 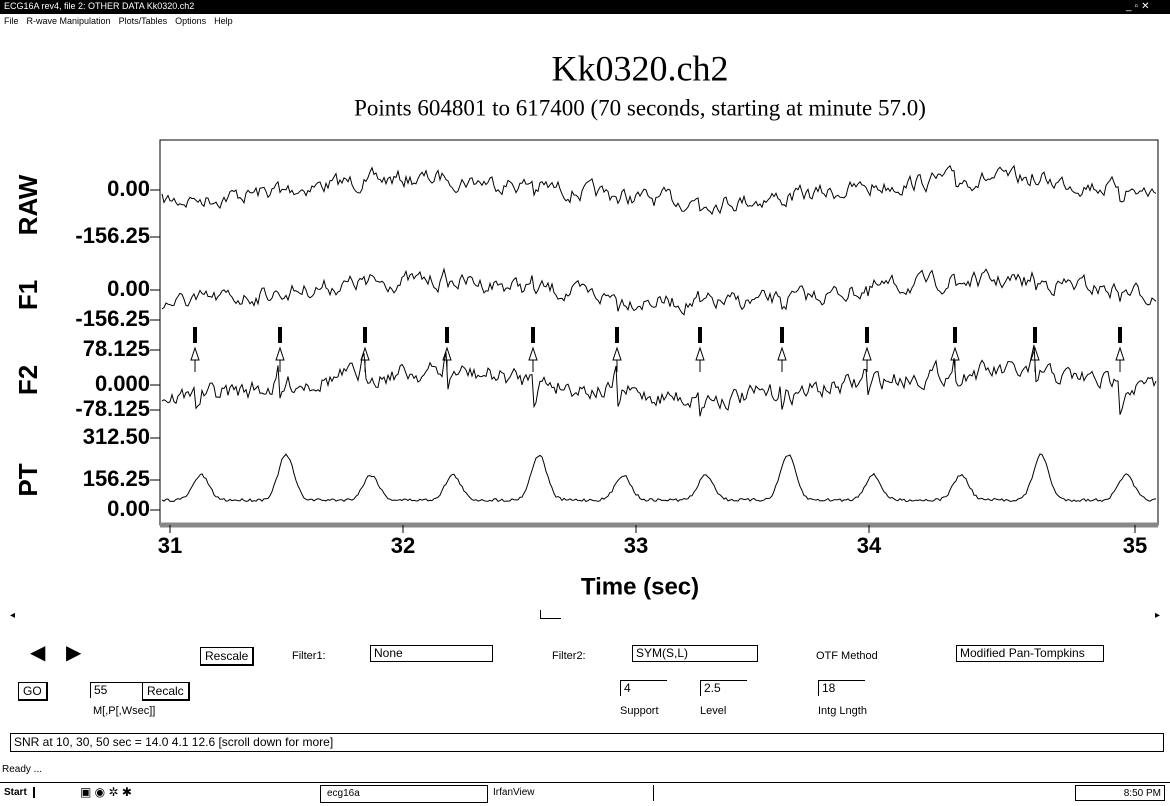 I want to click on menu-item: R-wave Manipulation, so click(x=68, y=21).